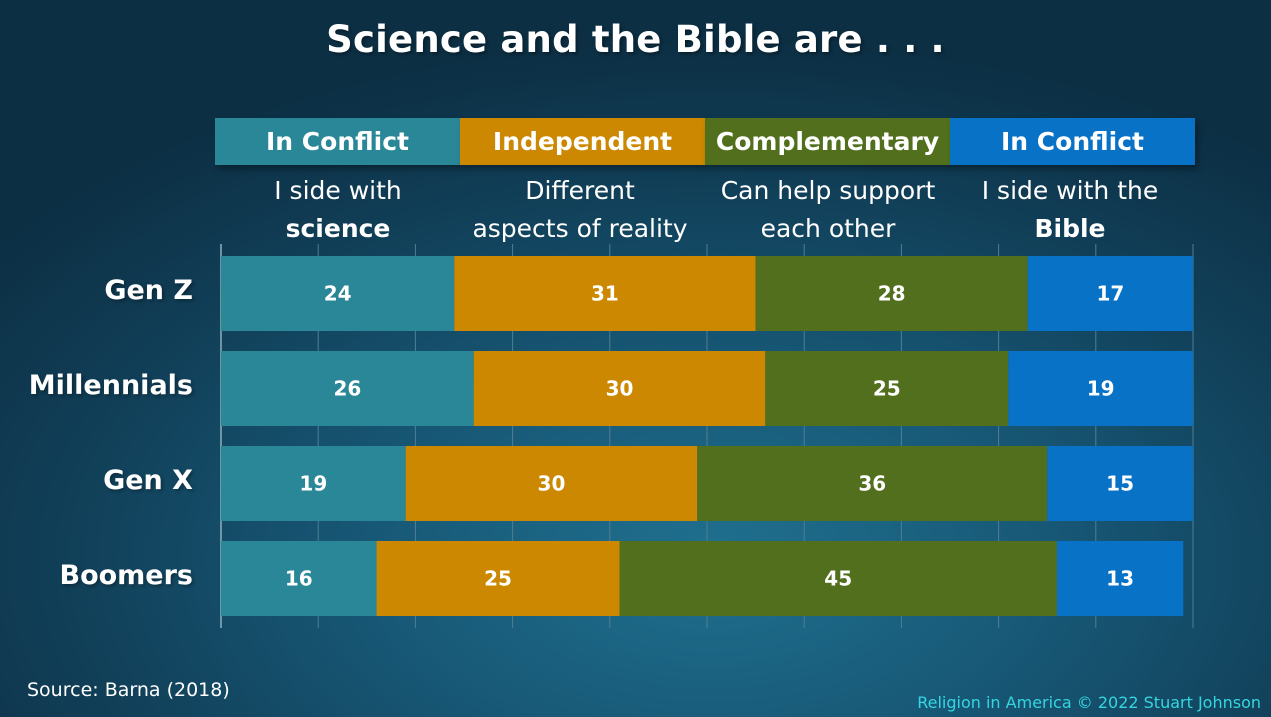 The image size is (1271, 717). I want to click on data-label: 45, so click(838, 579).